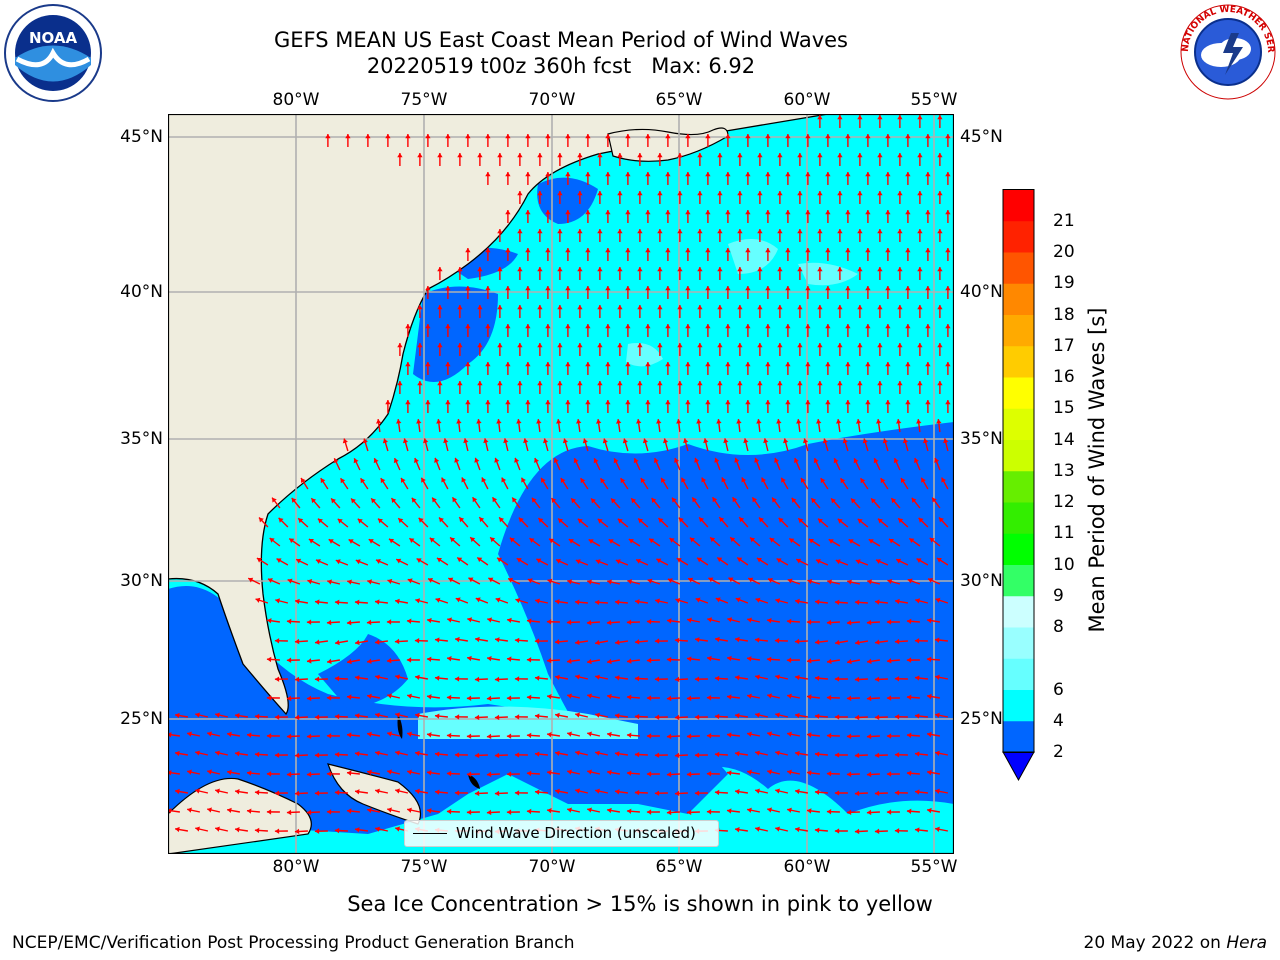 The width and height of the screenshot is (1280, 960). What do you see at coordinates (1018, 361) in the screenshot?
I see `colorbar-band` at bounding box center [1018, 361].